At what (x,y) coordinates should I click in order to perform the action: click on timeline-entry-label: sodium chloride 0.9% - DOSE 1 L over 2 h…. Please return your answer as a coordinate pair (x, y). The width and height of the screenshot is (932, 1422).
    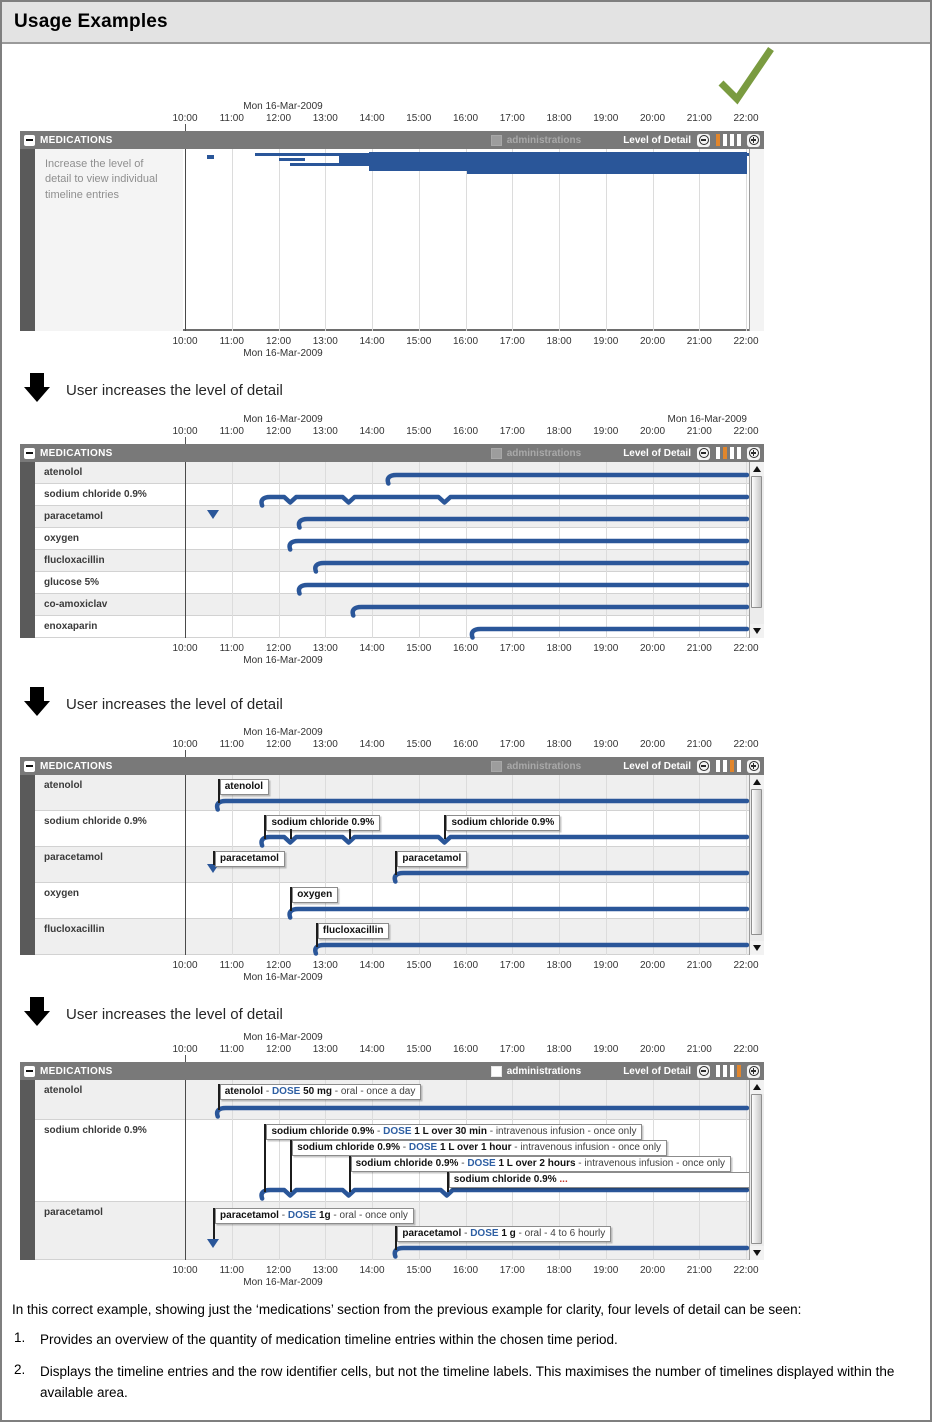
    Looking at the image, I should click on (541, 1164).